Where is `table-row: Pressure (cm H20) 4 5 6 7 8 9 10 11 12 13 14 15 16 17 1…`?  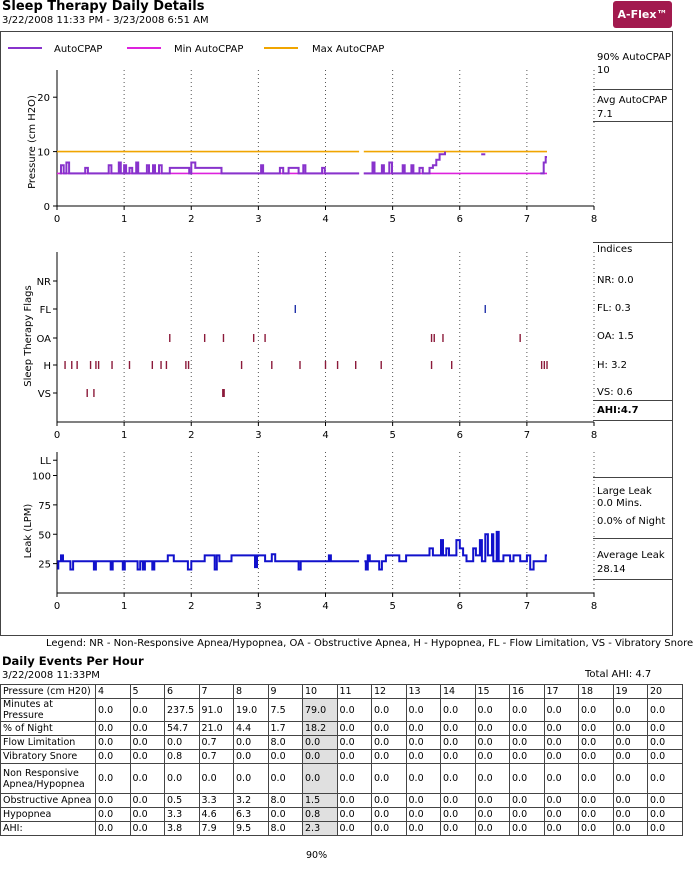
table-row: Pressure (cm H20) 4 5 6 7 8 9 10 11 12 13 14 15 16 17 1… is located at coordinates (341, 691).